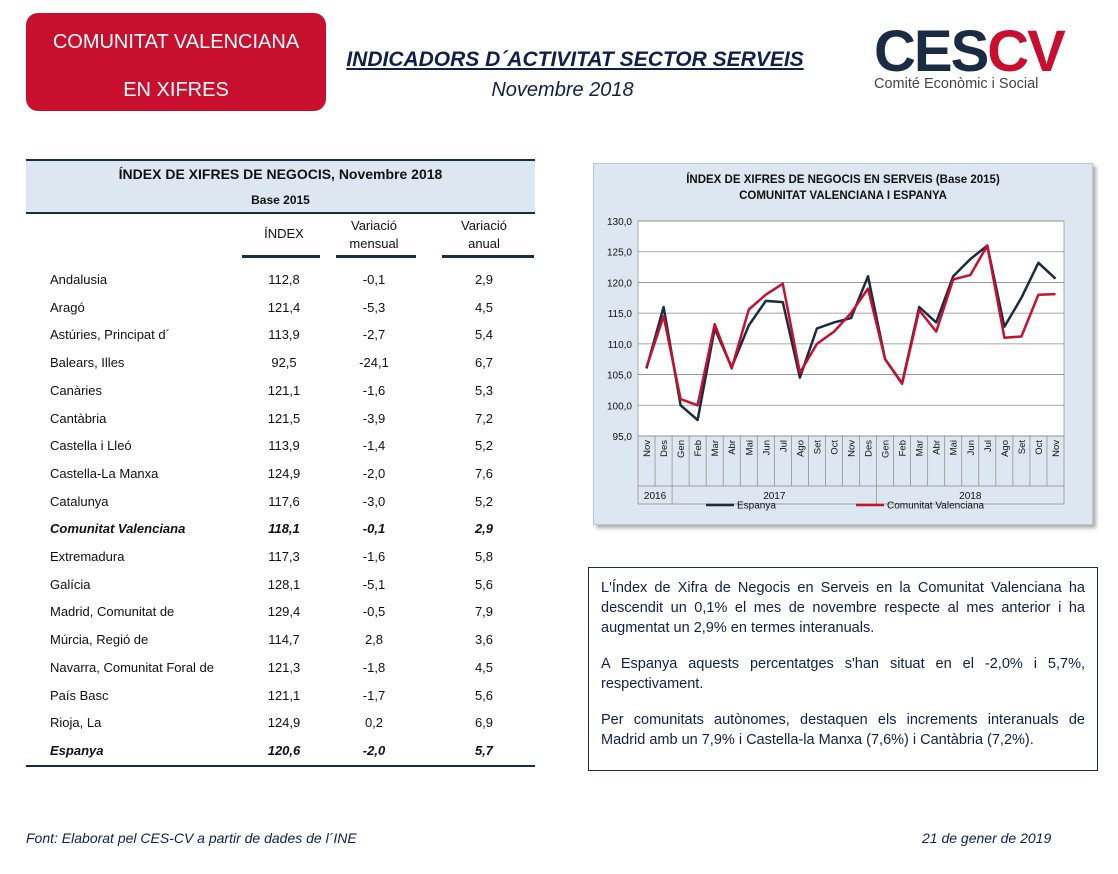  What do you see at coordinates (284, 695) in the screenshot?
I see `index-value: 121,1` at bounding box center [284, 695].